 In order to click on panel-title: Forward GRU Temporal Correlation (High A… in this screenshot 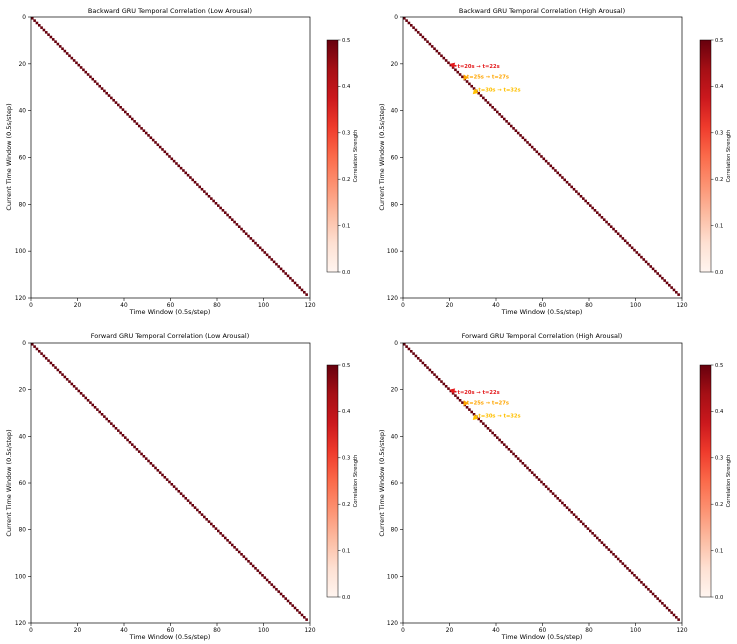, I will do `click(542, 336)`.